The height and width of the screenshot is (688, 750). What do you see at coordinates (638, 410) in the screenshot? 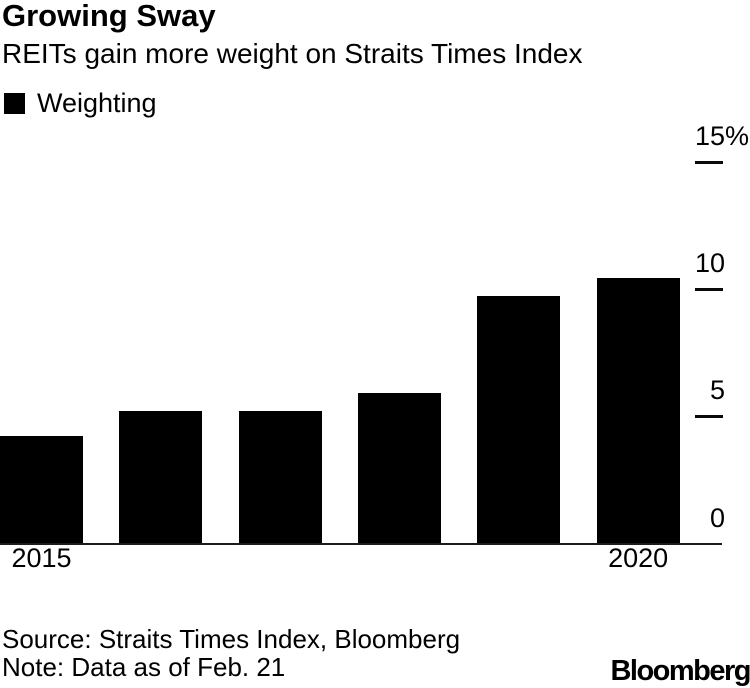
I see `bar-2020` at bounding box center [638, 410].